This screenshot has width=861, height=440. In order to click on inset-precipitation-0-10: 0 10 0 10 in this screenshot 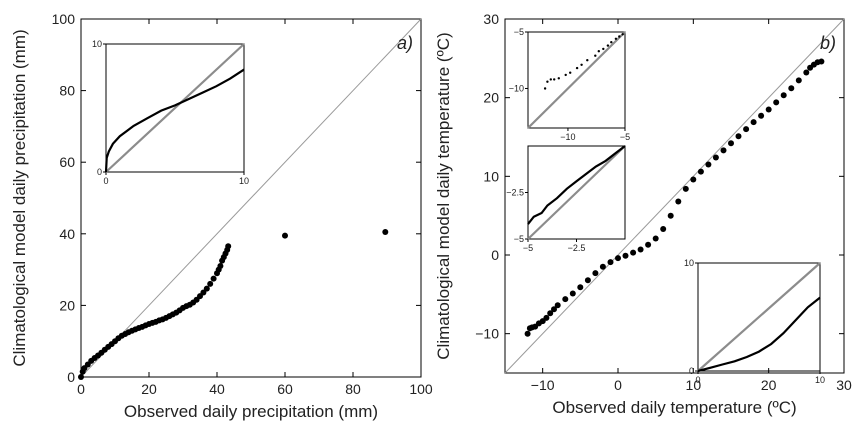, I will do `click(170, 112)`.